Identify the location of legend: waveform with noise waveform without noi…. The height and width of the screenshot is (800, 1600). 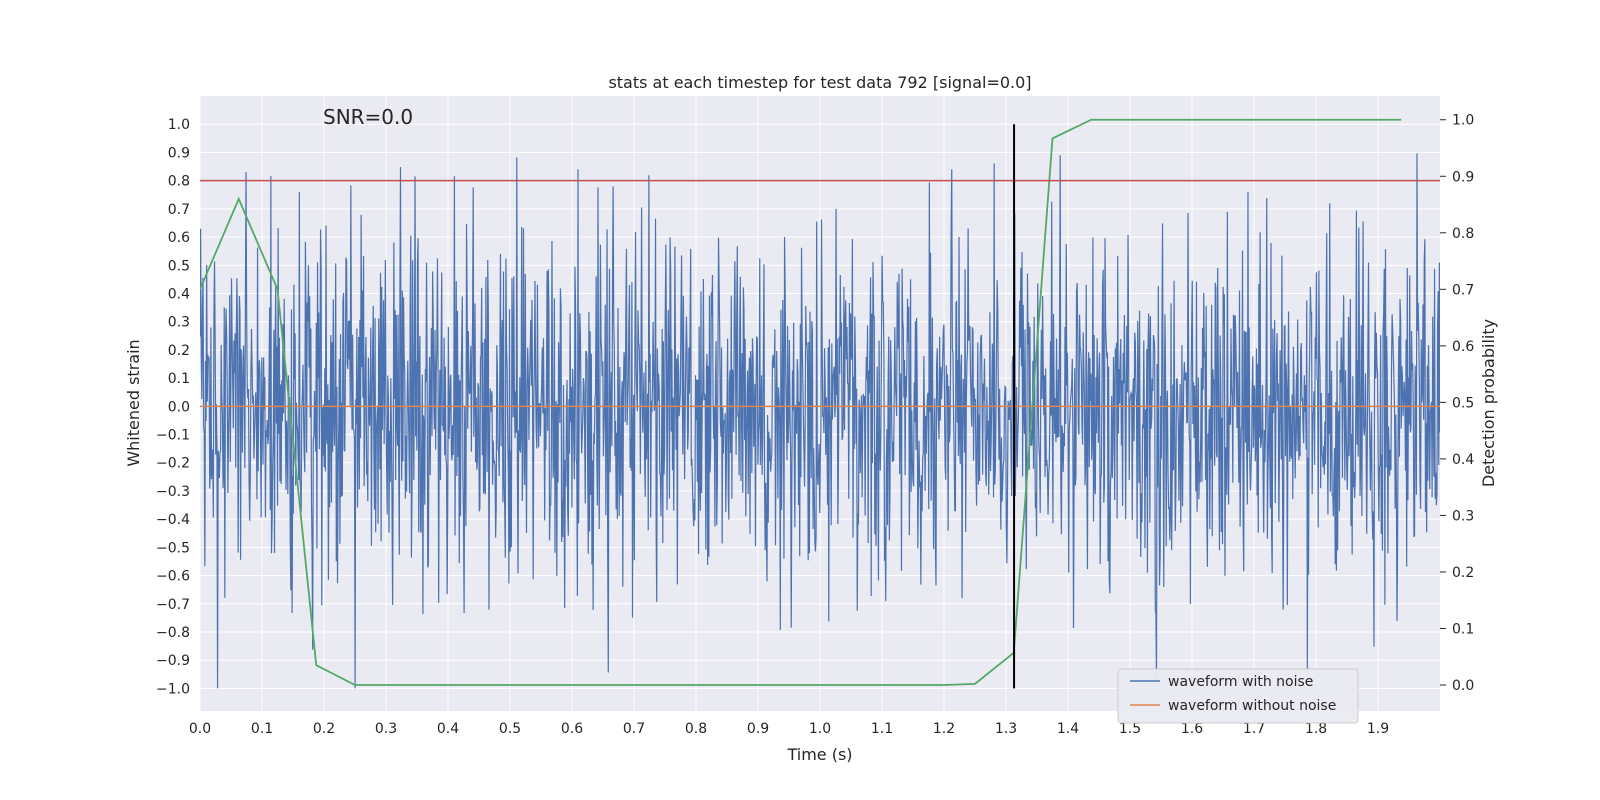
(1238, 696).